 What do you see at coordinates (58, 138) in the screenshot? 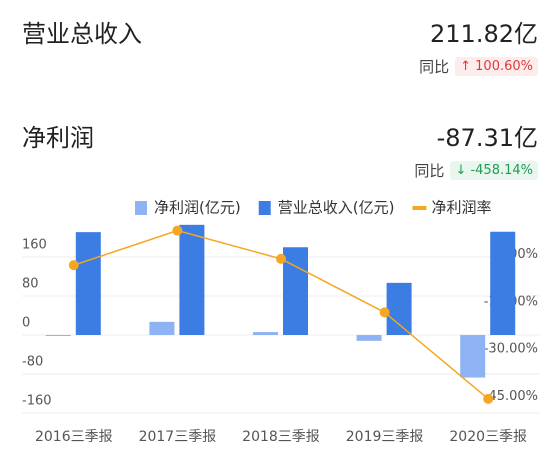
I see `metric-label: 净利润` at bounding box center [58, 138].